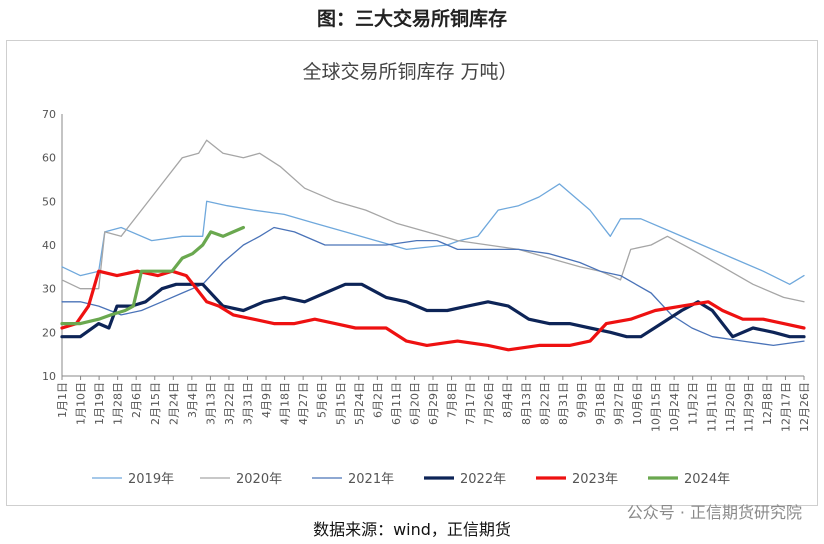 Image resolution: width=824 pixels, height=544 pixels. Describe the element at coordinates (748, 407) in the screenshot. I see `x-tick-label: 11月29日` at that location.